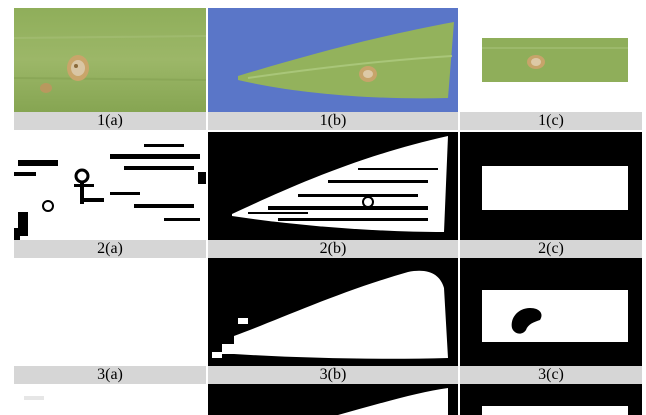  Describe the element at coordinates (551, 399) in the screenshot. I see `image-4c-partial` at that location.